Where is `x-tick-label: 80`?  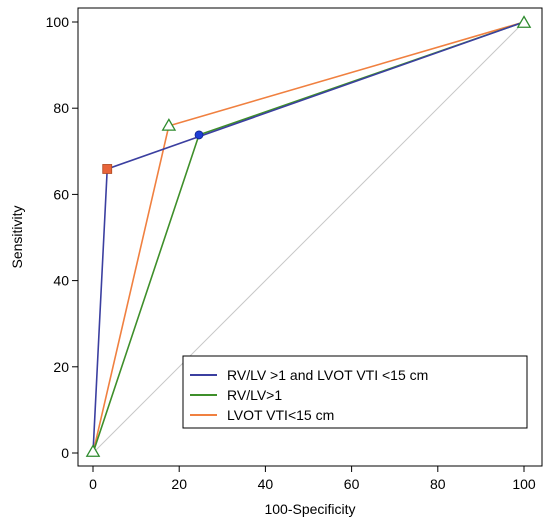 x-tick-label: 80 is located at coordinates (438, 484).